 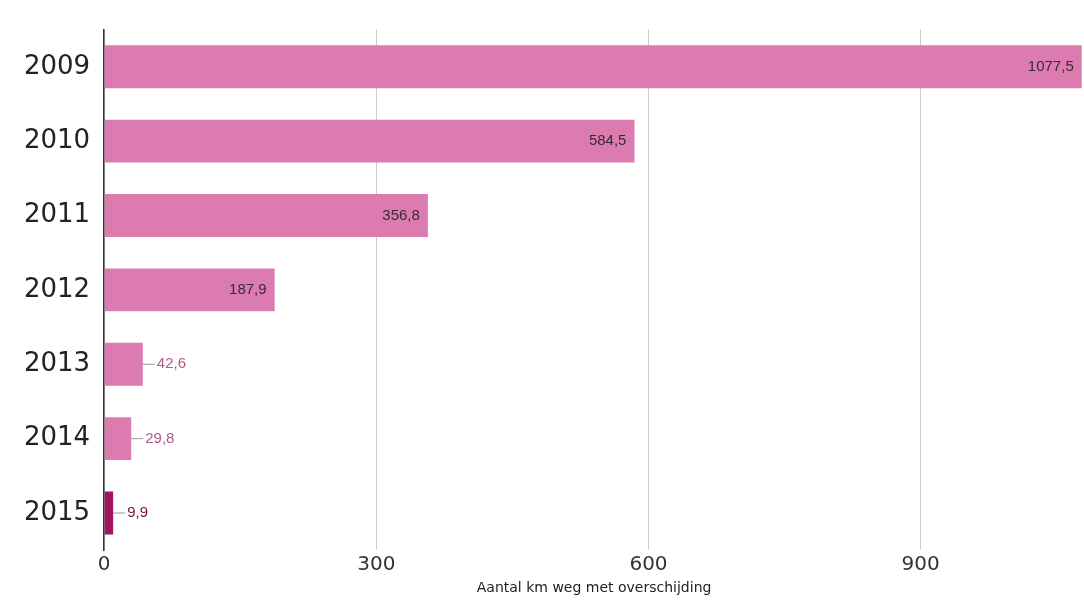 What do you see at coordinates (104, 563) in the screenshot?
I see `x-tick-label: 0` at bounding box center [104, 563].